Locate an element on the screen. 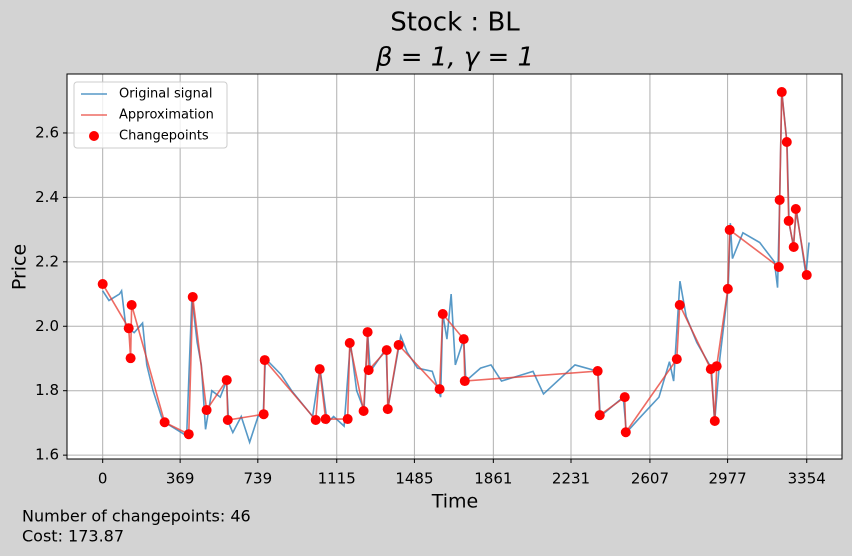  x-tick-label: 369 is located at coordinates (180, 479).